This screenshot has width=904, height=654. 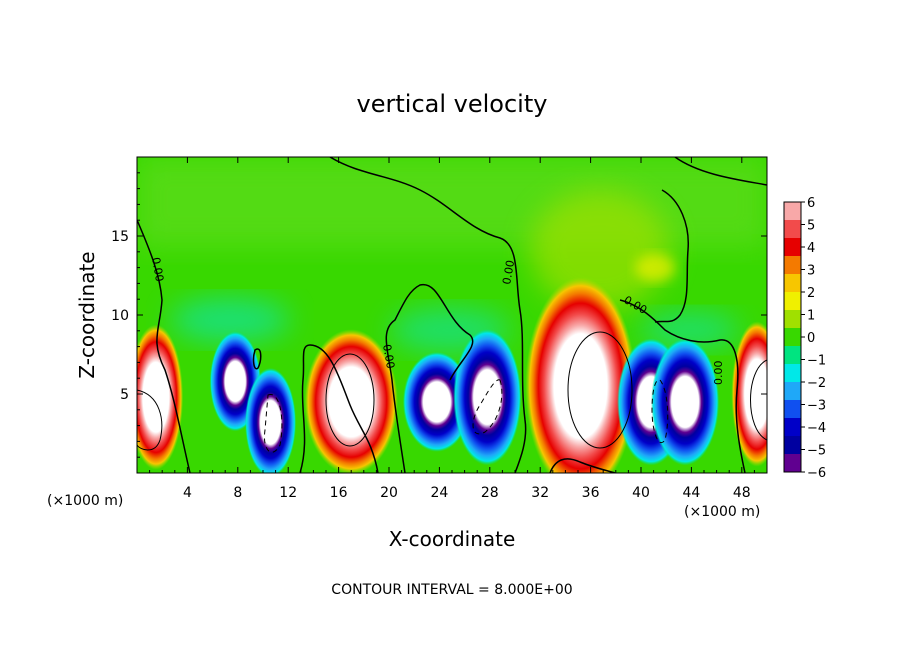 I want to click on x-tick-label: 44, so click(x=691, y=493).